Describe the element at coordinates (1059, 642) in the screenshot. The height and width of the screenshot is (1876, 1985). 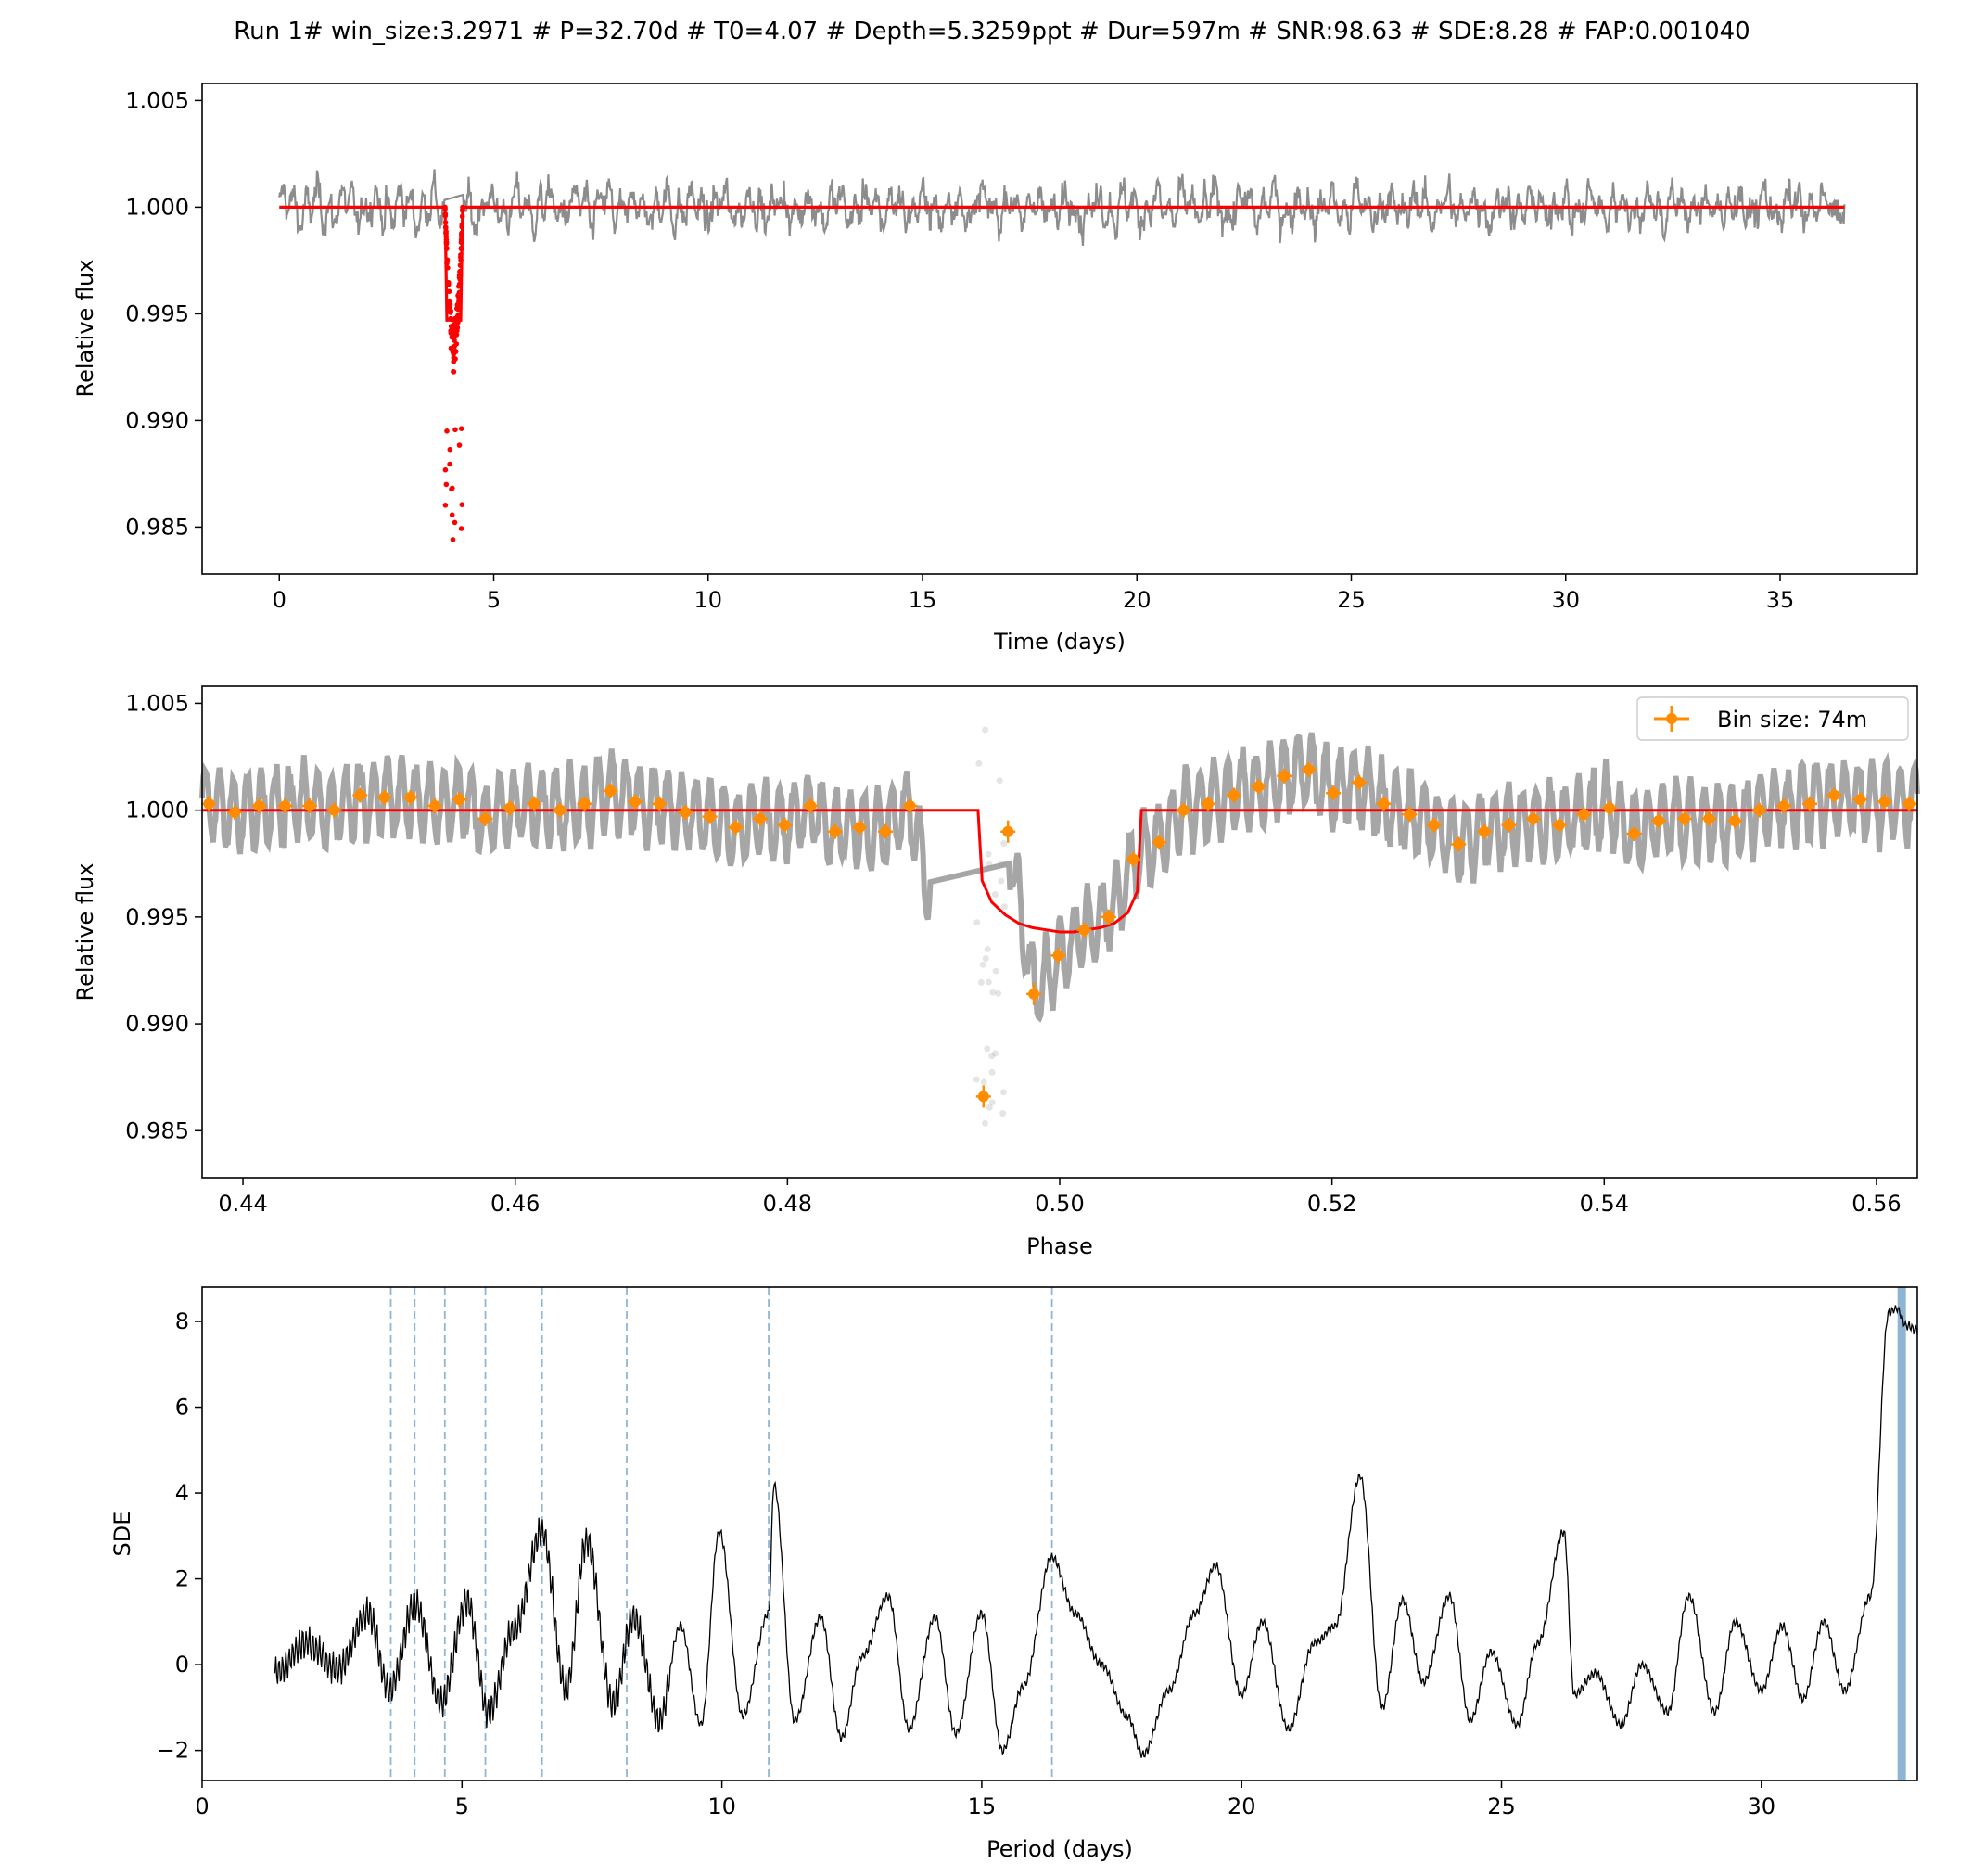
I see `light-curve-x-label: Time (days)` at that location.